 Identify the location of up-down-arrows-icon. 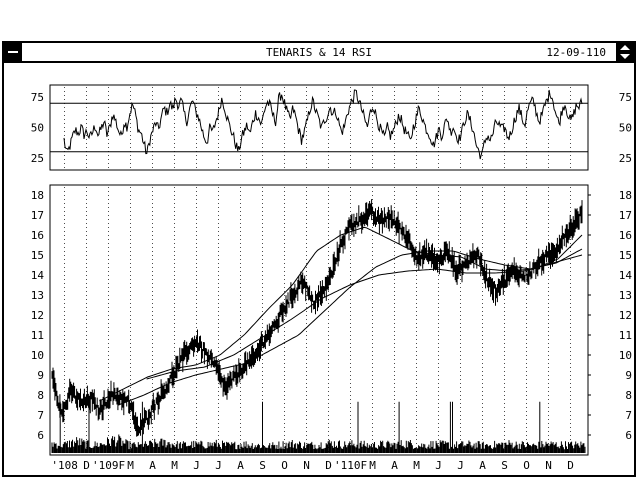
(625, 52).